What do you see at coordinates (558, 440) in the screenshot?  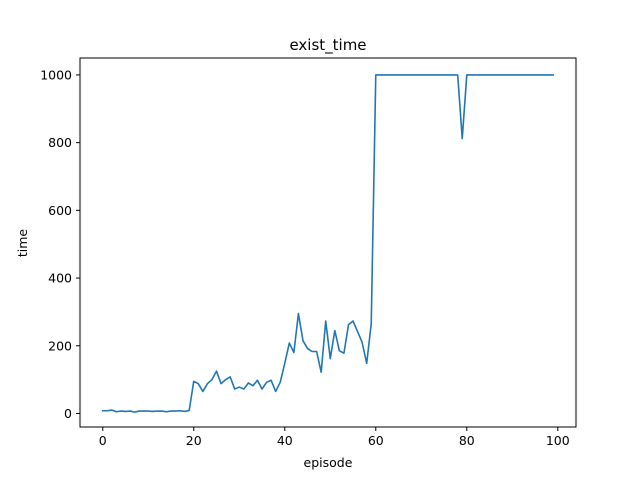 I see `x-tick-label: 100` at bounding box center [558, 440].